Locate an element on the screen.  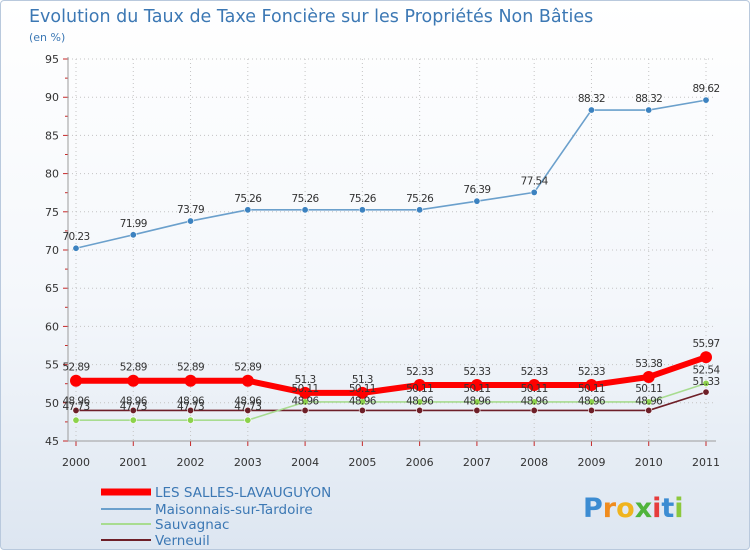
data-label: 51.33 is located at coordinates (705, 382).